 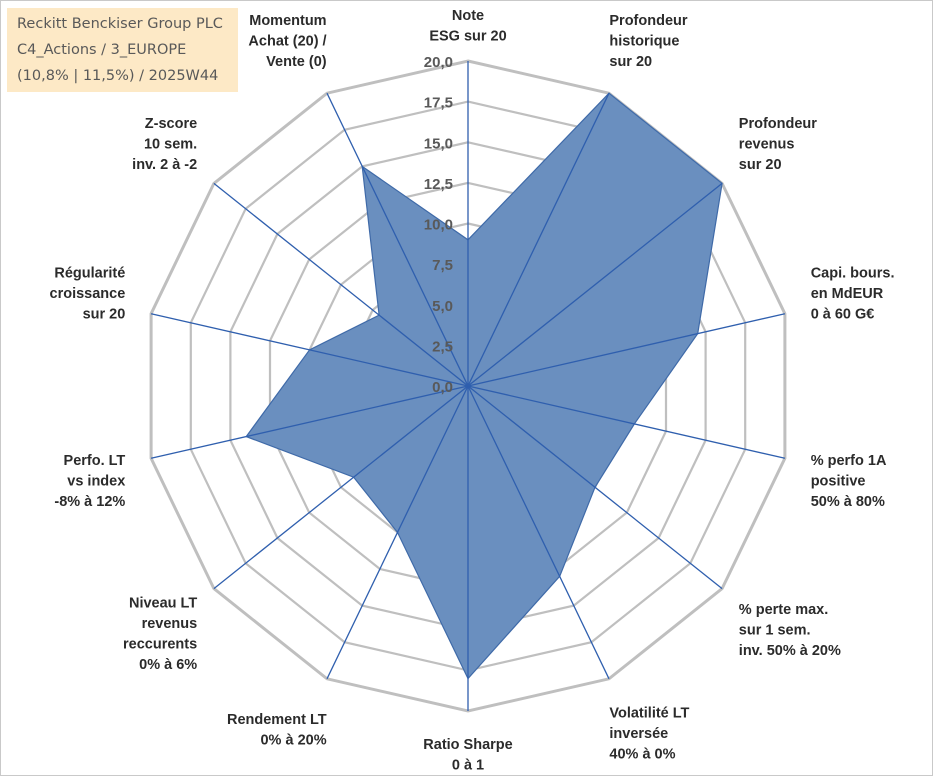 I want to click on axis-label: Z-score 10 sem. inv. 2 à -2, so click(x=164, y=144).